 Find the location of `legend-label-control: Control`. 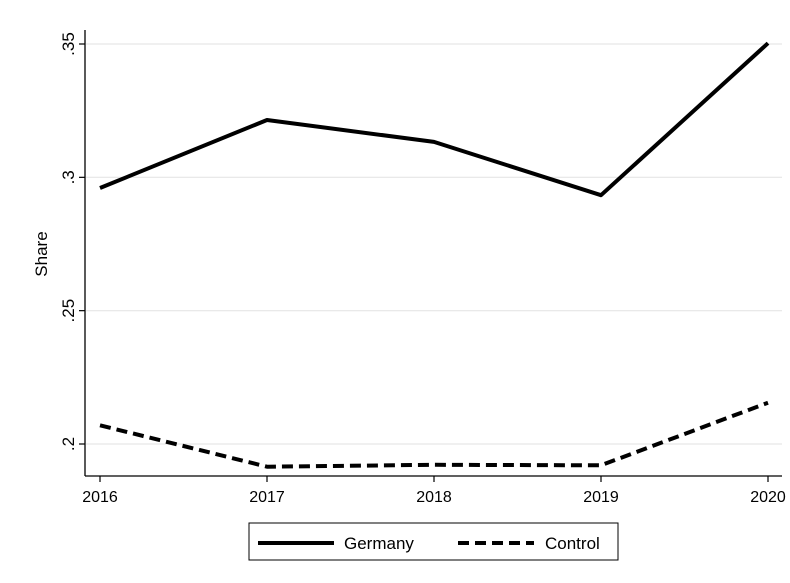

legend-label-control: Control is located at coordinates (572, 543).